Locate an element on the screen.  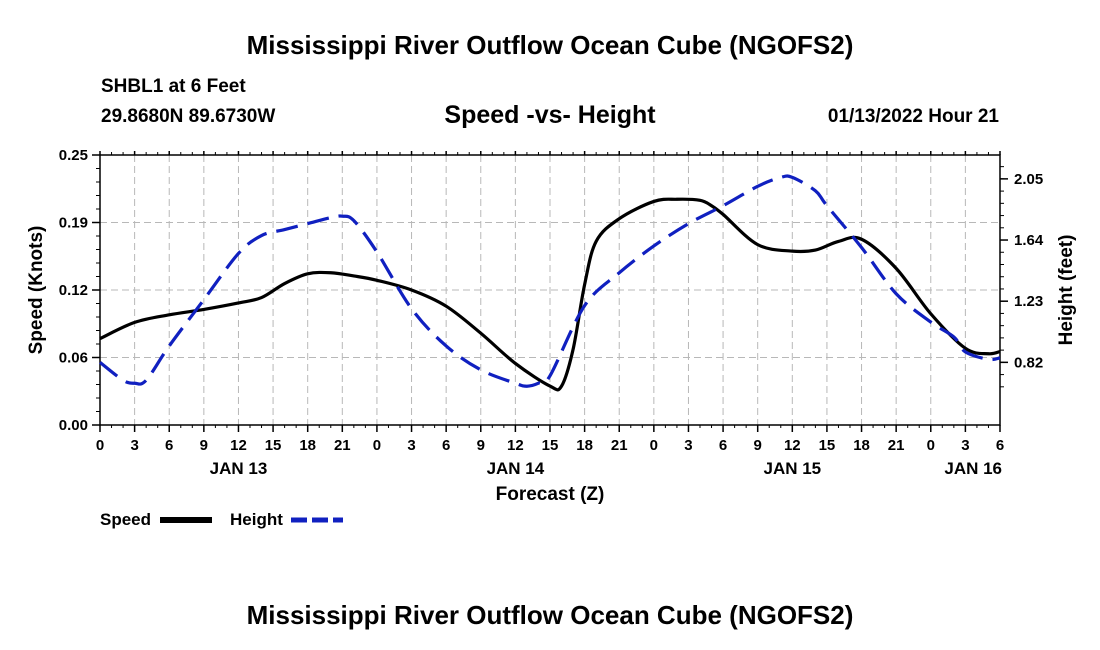
y-axis-title-right: Height (feet) is located at coordinates (1066, 290).